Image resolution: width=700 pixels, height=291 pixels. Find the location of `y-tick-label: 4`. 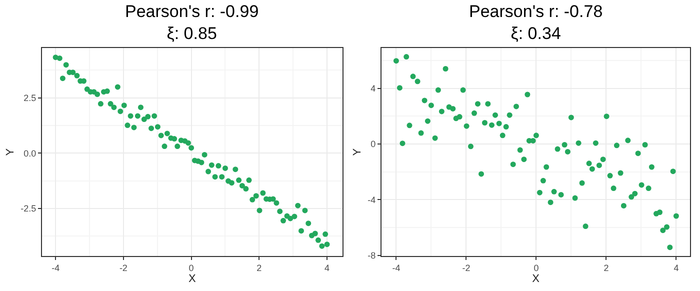

y-tick-label: 4 is located at coordinates (373, 89).